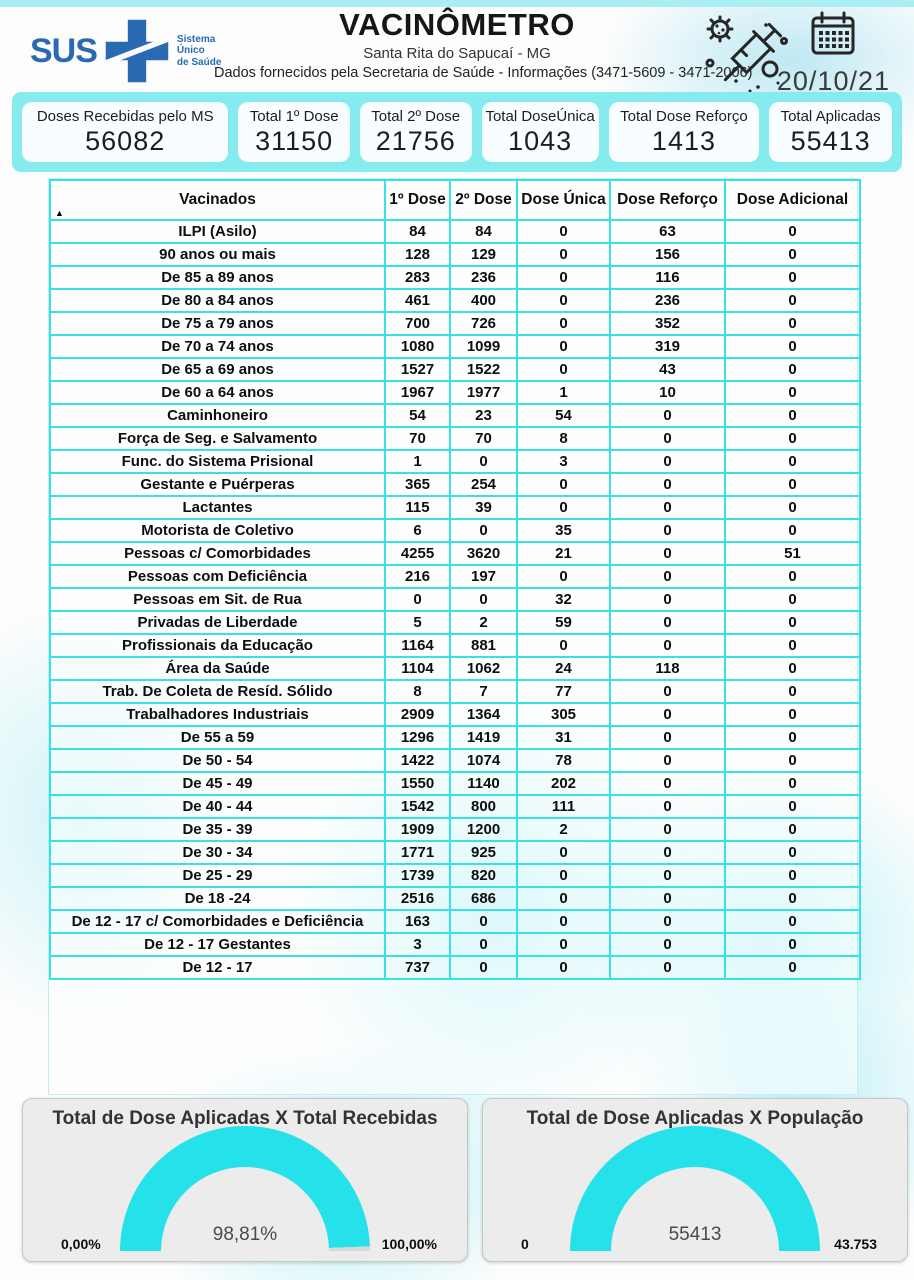  What do you see at coordinates (217, 714) in the screenshot?
I see `row-category: Trabalhadores Industriais` at bounding box center [217, 714].